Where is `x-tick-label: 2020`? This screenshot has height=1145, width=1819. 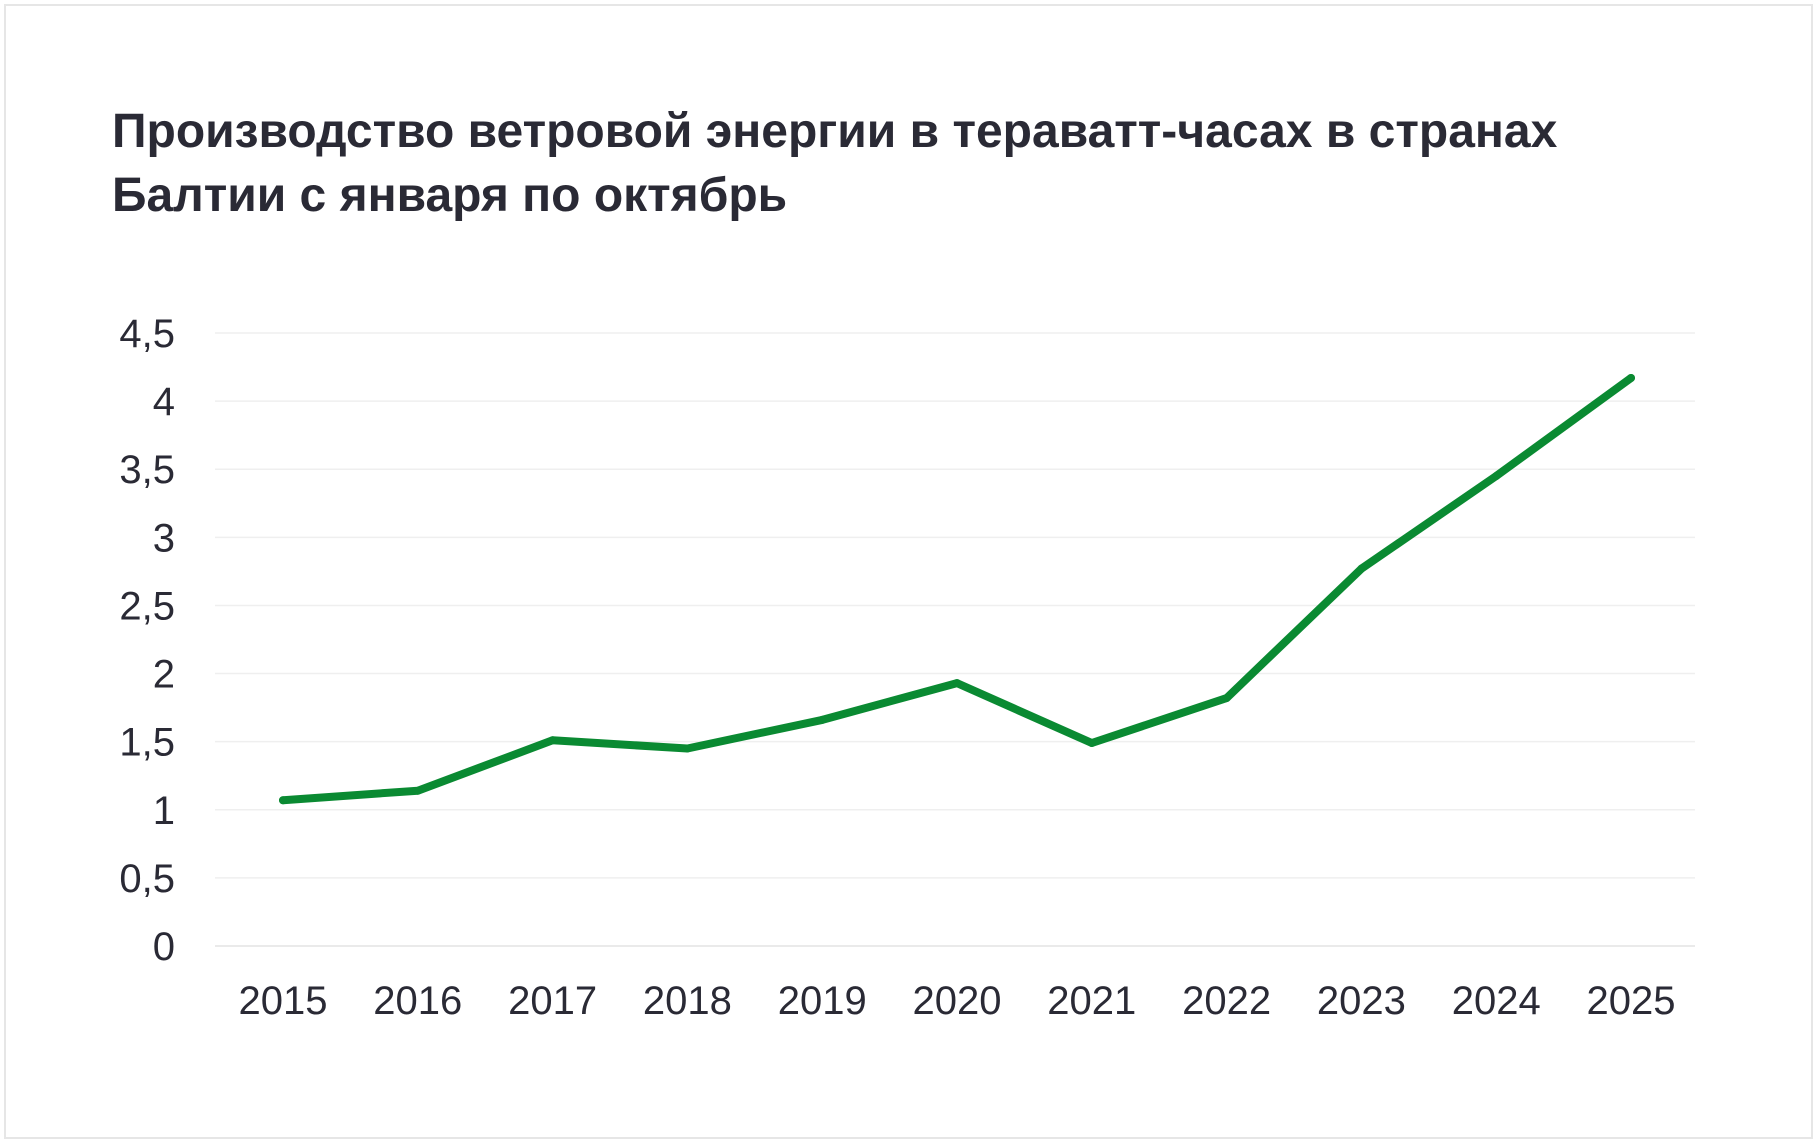
x-tick-label: 2020 is located at coordinates (957, 1001).